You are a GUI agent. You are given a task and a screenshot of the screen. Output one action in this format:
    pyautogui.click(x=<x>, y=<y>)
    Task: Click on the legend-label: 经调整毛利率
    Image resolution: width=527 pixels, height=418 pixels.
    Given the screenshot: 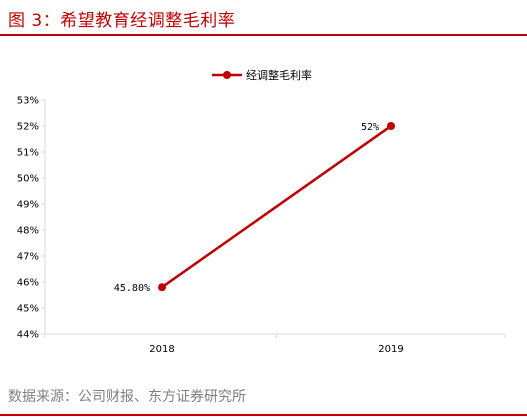 What is the action you would take?
    pyautogui.click(x=279, y=75)
    